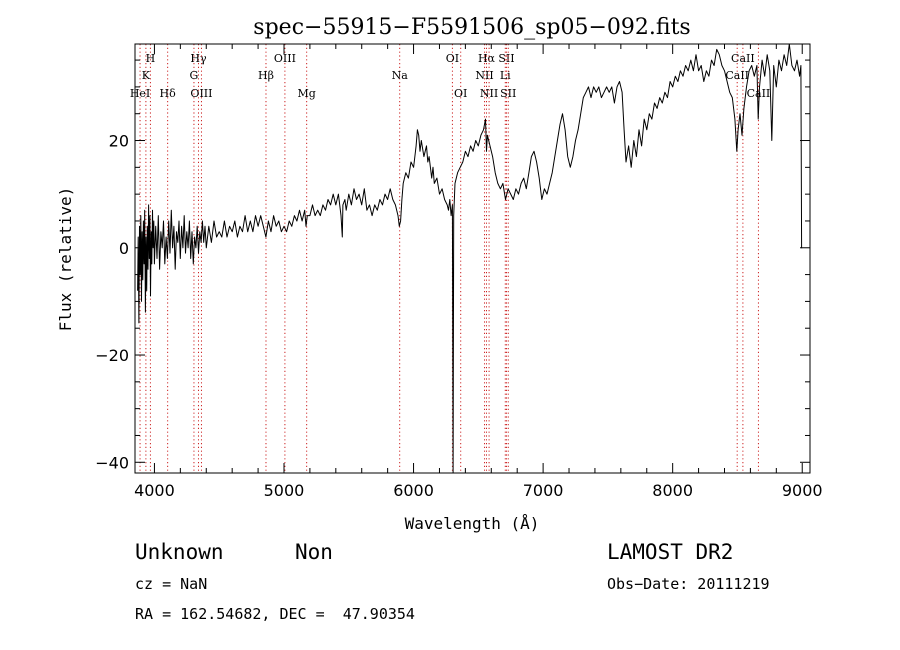 The image size is (900, 650). What do you see at coordinates (194, 75) in the screenshot?
I see `line-marker-label: G` at bounding box center [194, 75].